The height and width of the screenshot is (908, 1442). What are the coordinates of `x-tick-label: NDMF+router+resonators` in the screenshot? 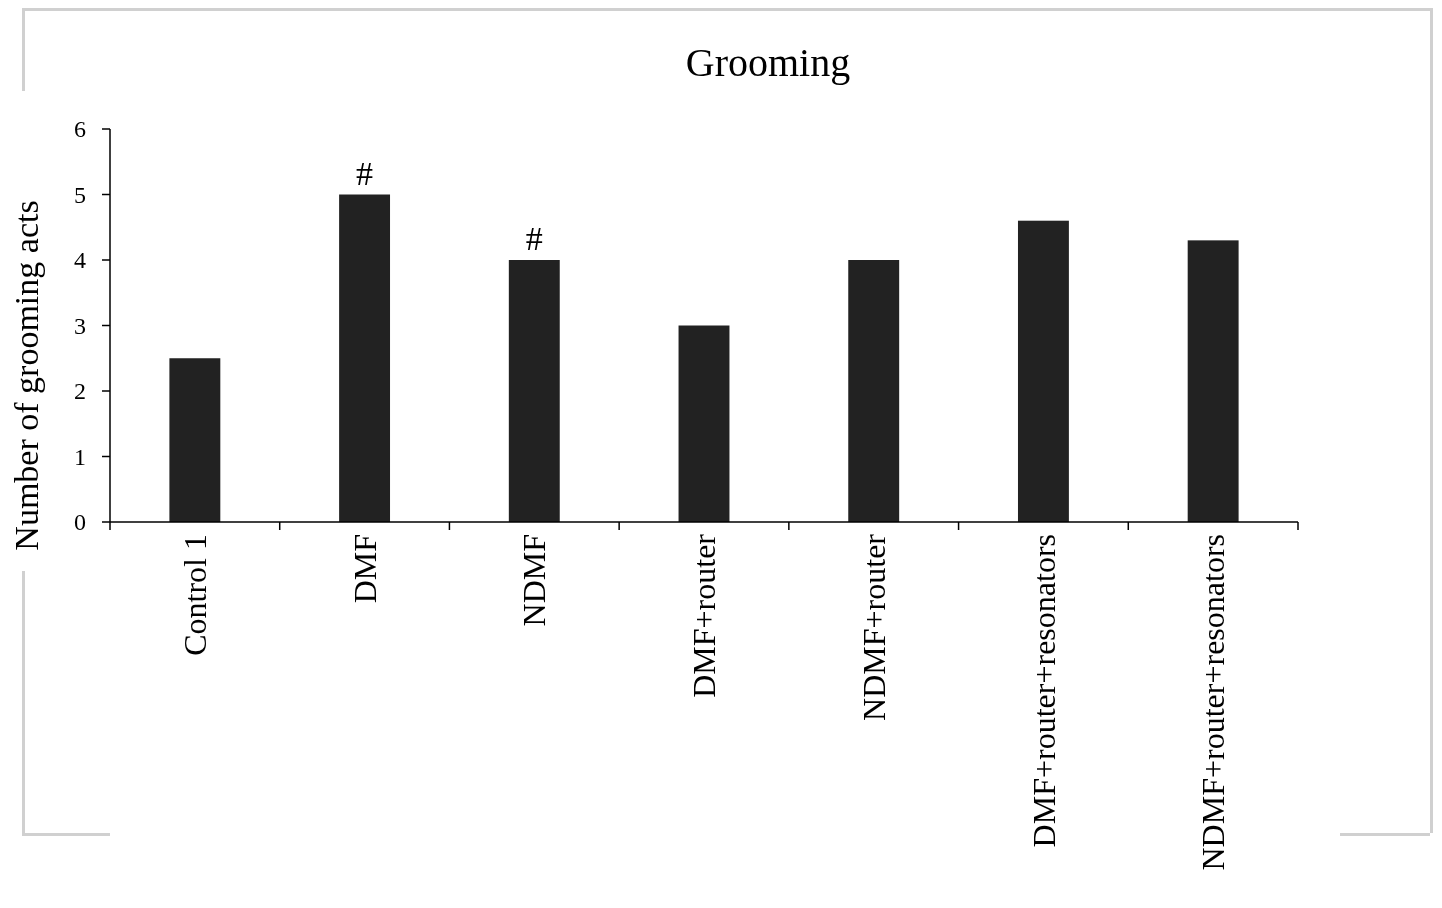 It's located at (1213, 702).